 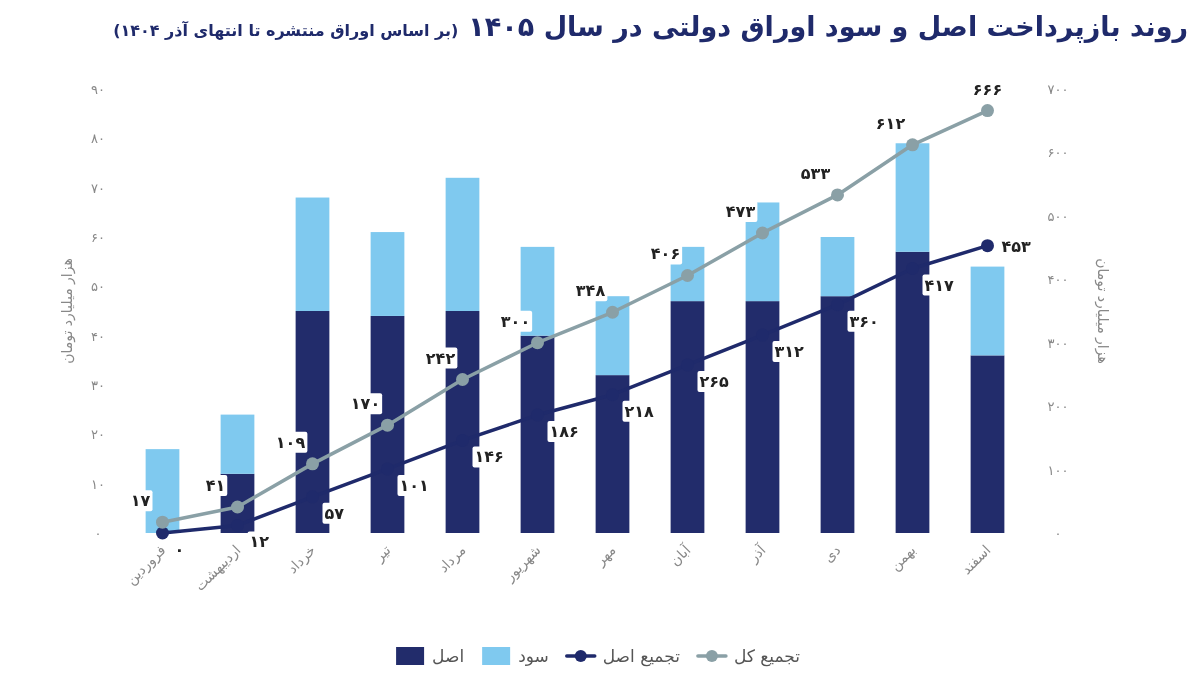 I want to click on data-label: ۳۶۰, so click(x=864, y=321).